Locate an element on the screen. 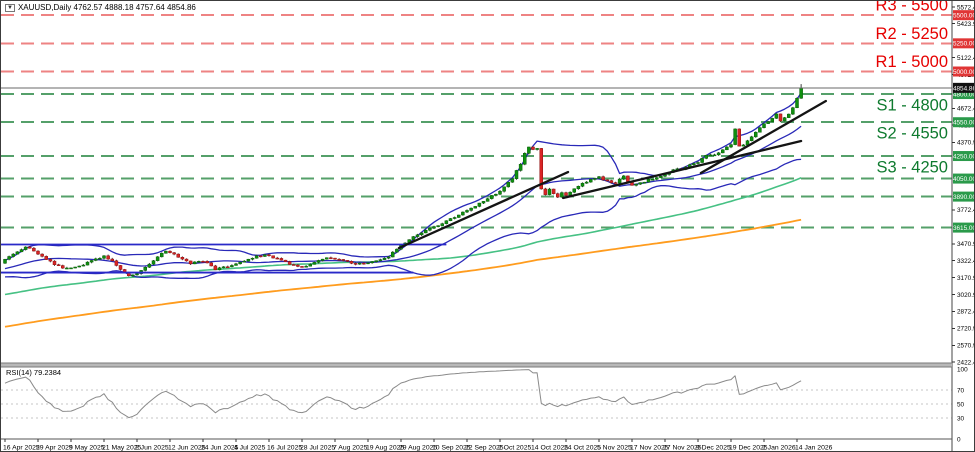 The height and width of the screenshot is (452, 975). price-tick-label: 3170.90 is located at coordinates (966, 278).